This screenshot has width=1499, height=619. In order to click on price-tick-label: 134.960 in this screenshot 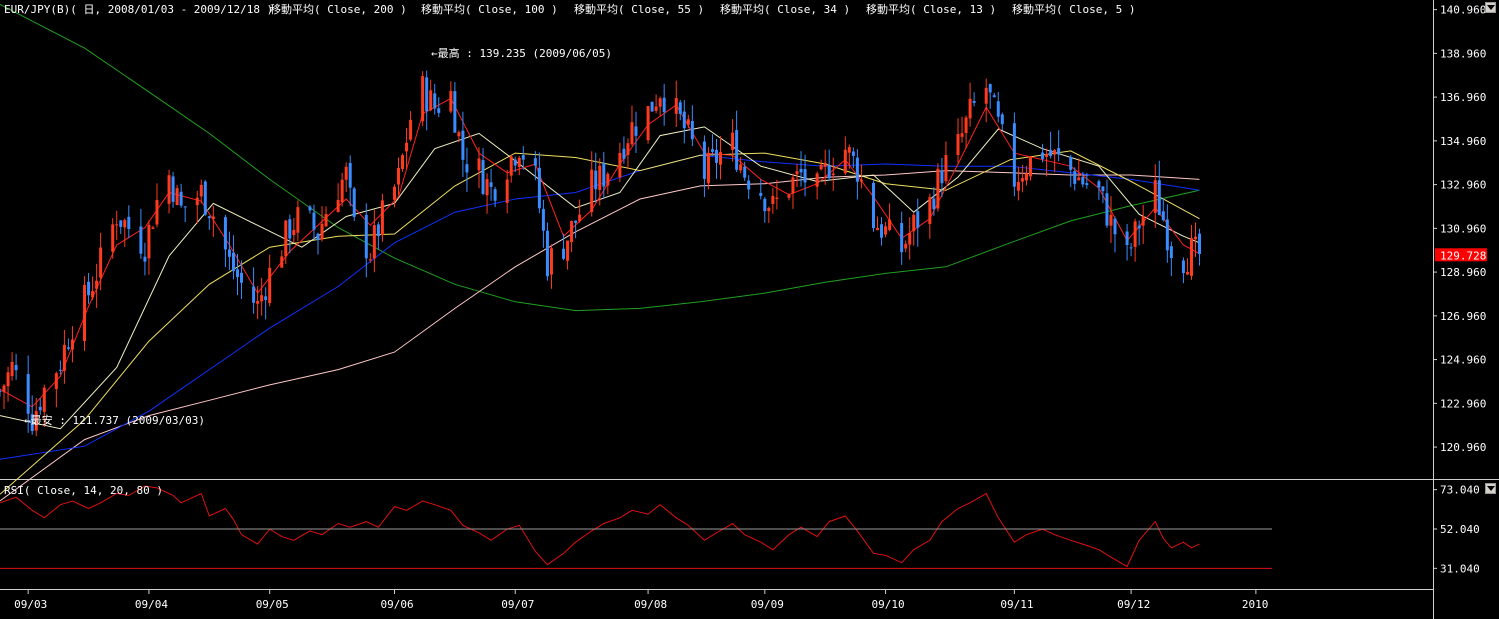, I will do `click(1463, 141)`.